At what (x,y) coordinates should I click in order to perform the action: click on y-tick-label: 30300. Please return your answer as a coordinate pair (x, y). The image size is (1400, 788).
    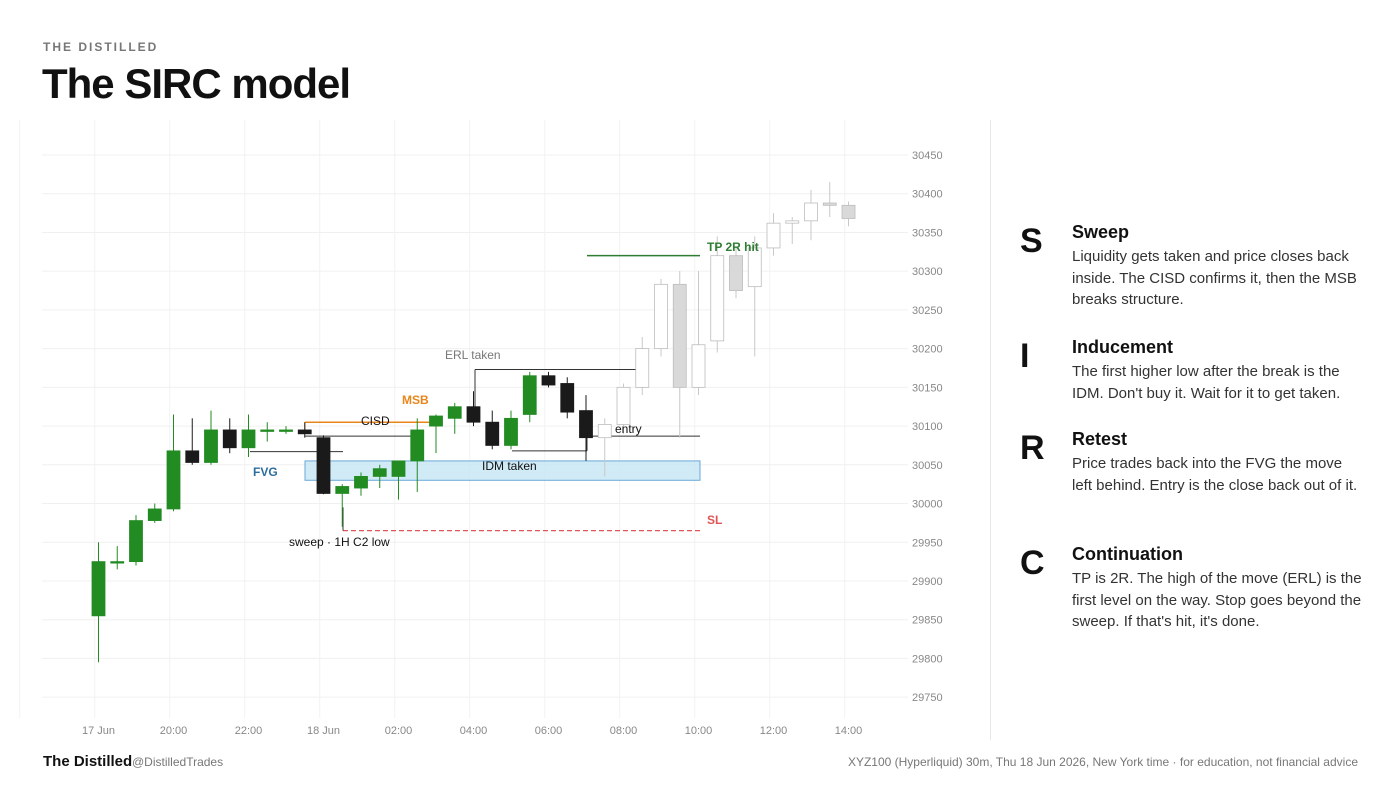
    Looking at the image, I should click on (927, 272).